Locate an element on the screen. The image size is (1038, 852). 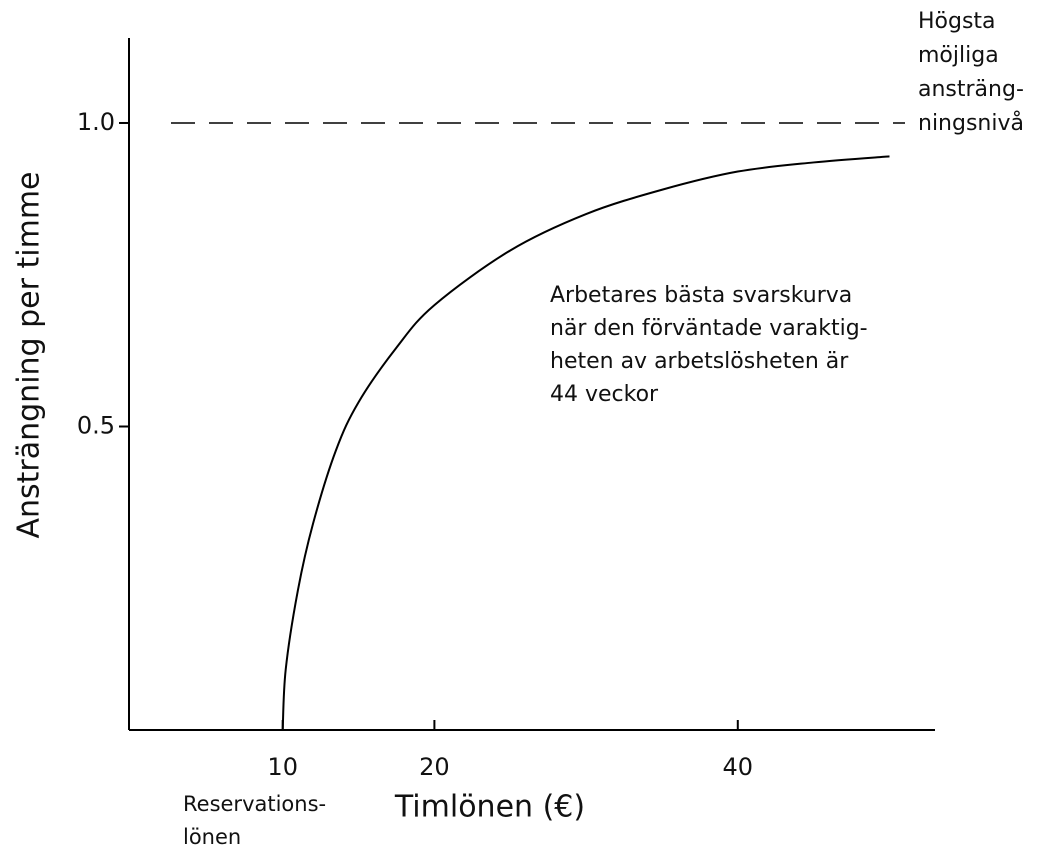
annotation: 44 veckor is located at coordinates (604, 394).